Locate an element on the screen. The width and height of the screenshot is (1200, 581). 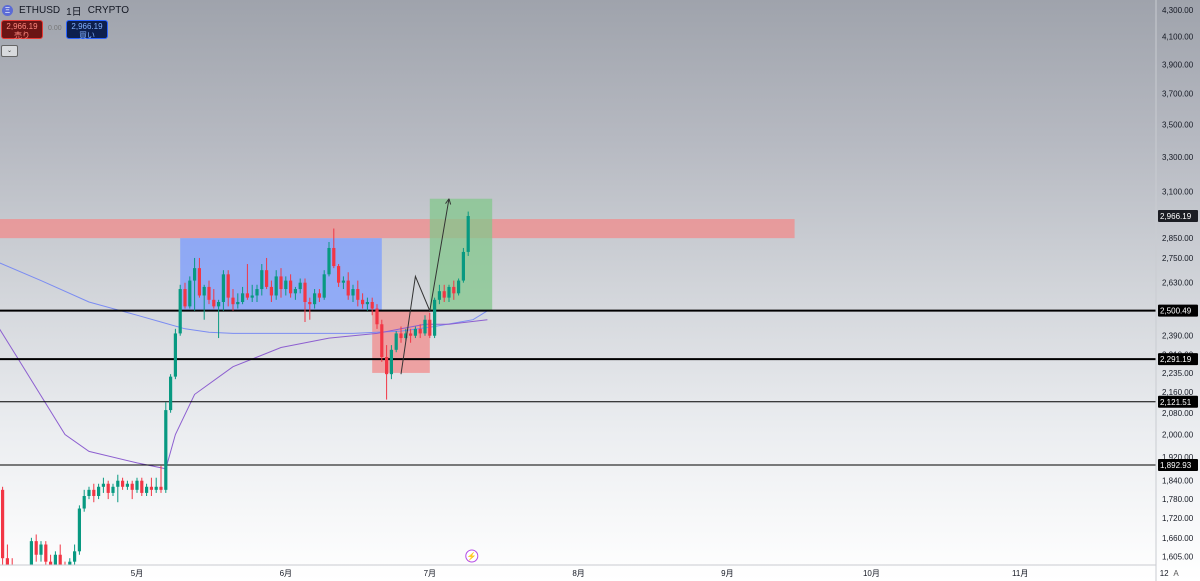
symbol-name: ETHUSD is located at coordinates (40, 10).